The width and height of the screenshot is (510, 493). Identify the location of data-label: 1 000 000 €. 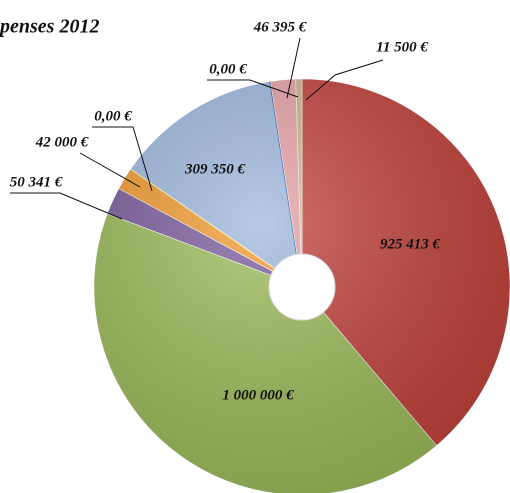
(258, 395).